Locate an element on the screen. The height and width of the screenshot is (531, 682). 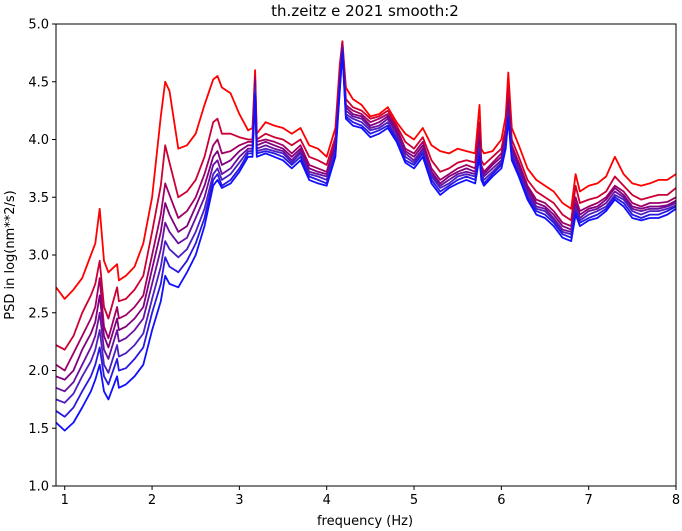
y-tick-label: 2.0 is located at coordinates (38, 371).